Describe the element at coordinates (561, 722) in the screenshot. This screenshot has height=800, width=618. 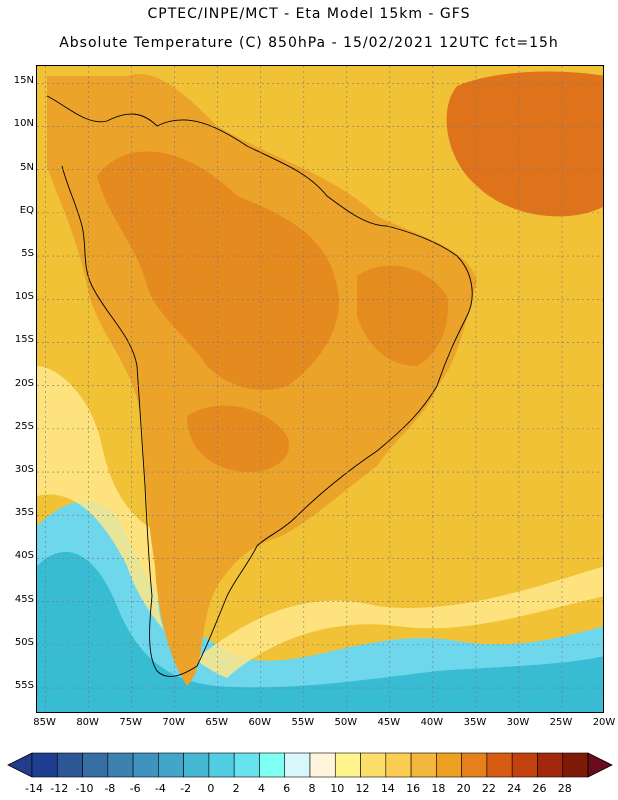
I see `longitude-tick-label: 25W` at that location.